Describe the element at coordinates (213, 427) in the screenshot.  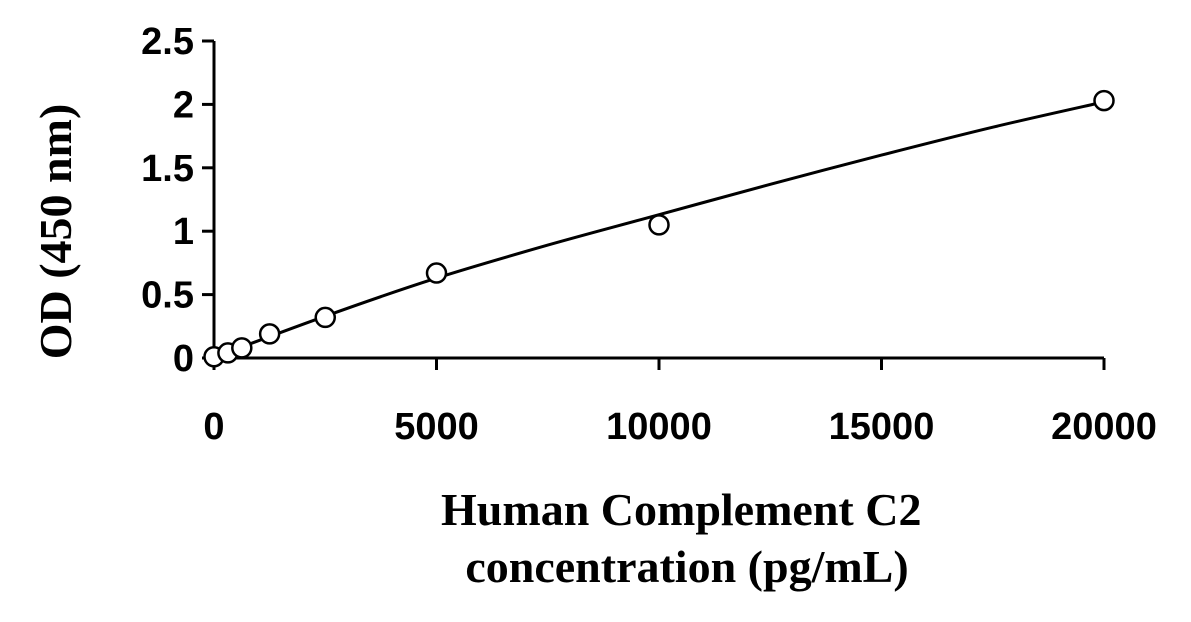
I see `x-tick-label: 0` at that location.